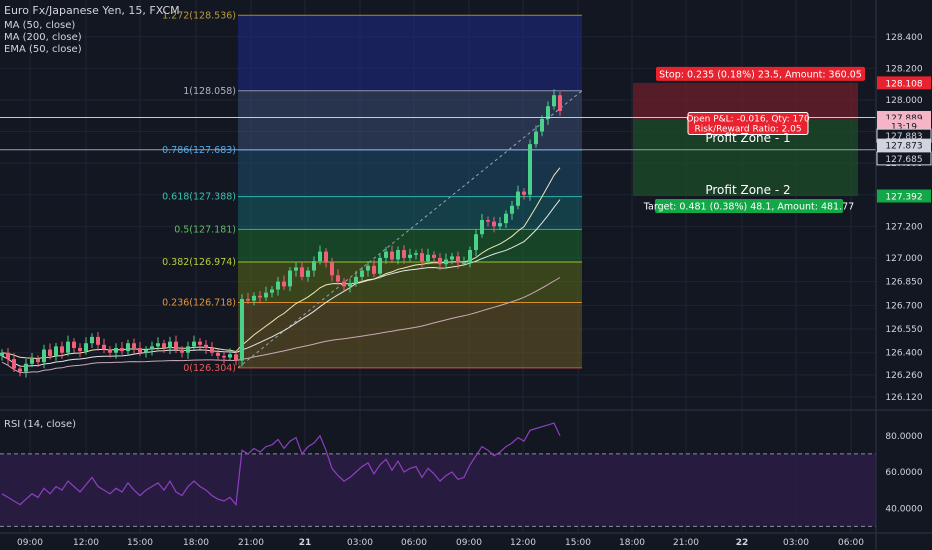 The image size is (932, 550). What do you see at coordinates (92, 10) in the screenshot?
I see `symbol-title: Euro Fx/Japanese Yen, 15, FXCM` at bounding box center [92, 10].